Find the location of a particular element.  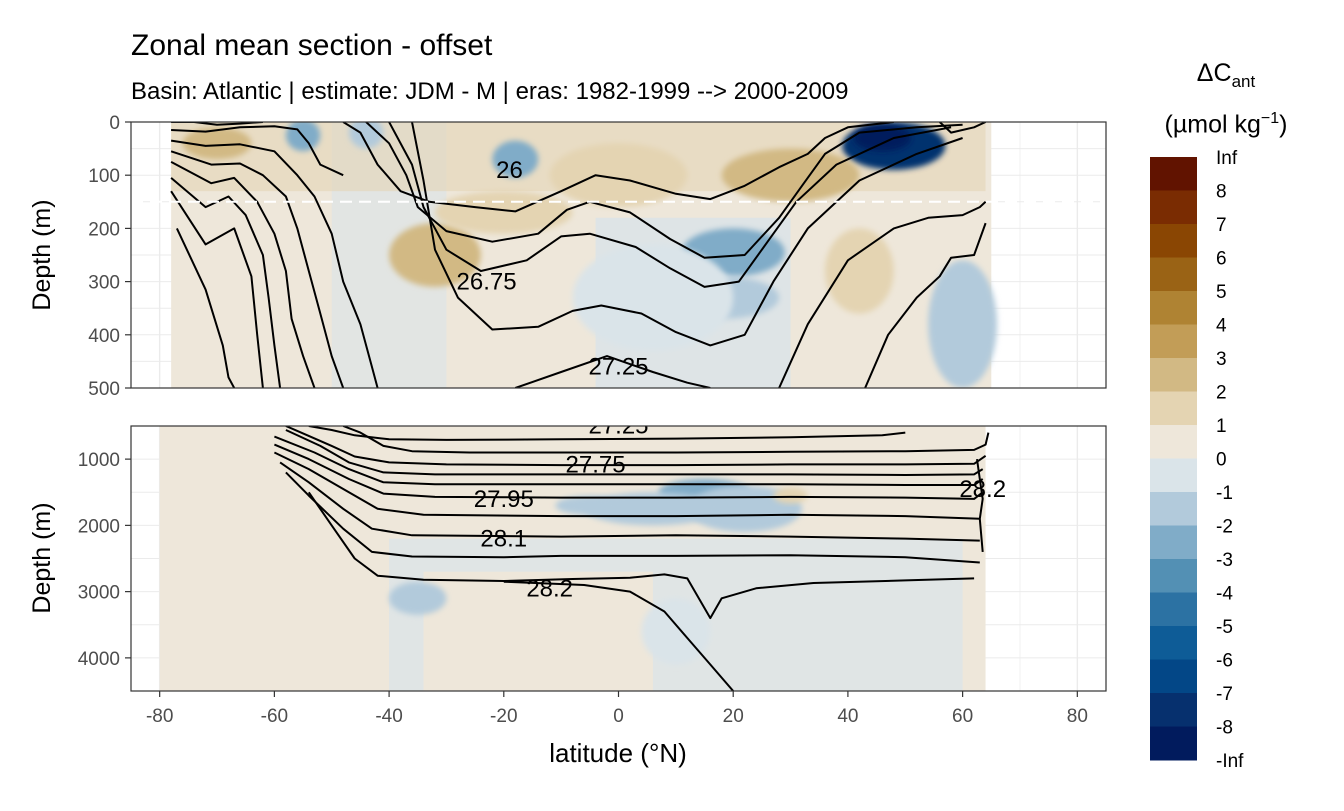

colorbar-label: 4 is located at coordinates (1221, 326).